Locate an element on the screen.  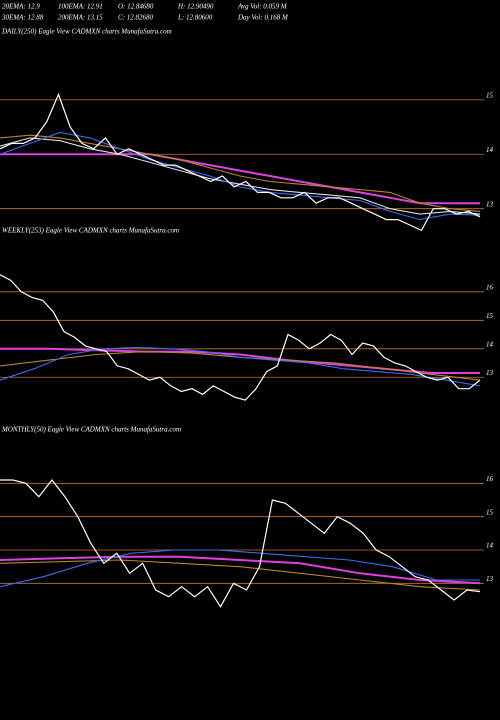
stat-label: 20EMA: 12.9 is located at coordinates (21, 7).